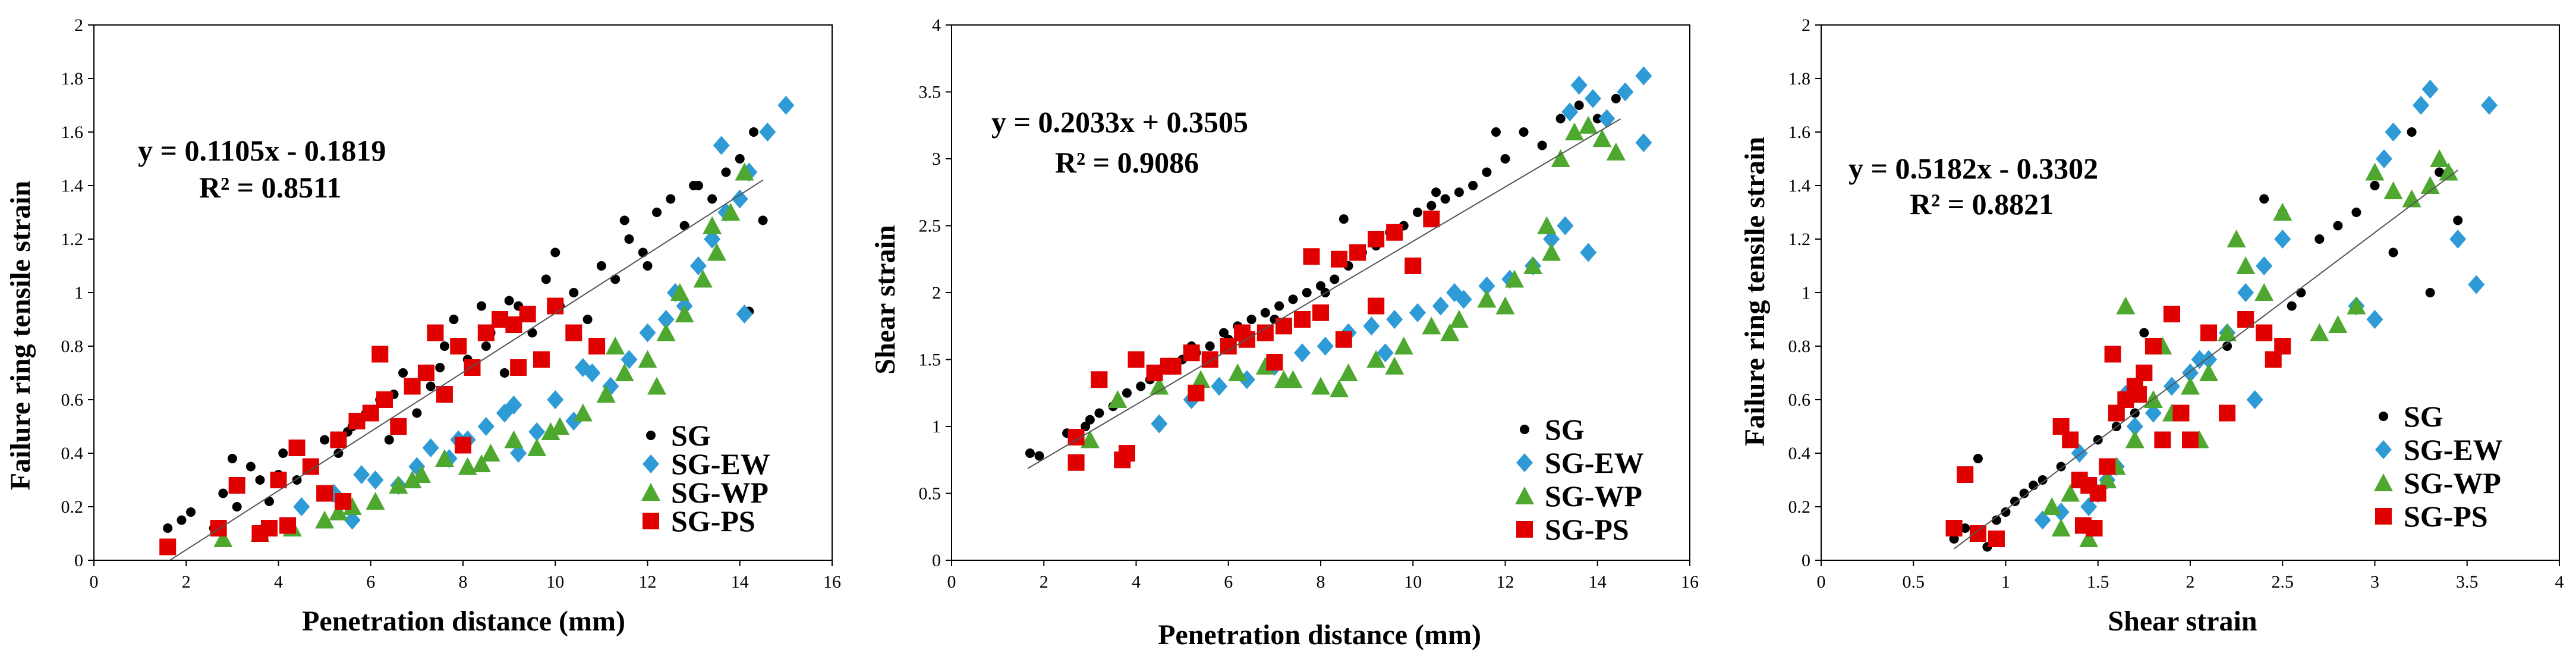 The image size is (2576, 659). Describe the element at coordinates (1593, 496) in the screenshot. I see `panel-middle-legend-label-sg-wp: SG-WP` at that location.